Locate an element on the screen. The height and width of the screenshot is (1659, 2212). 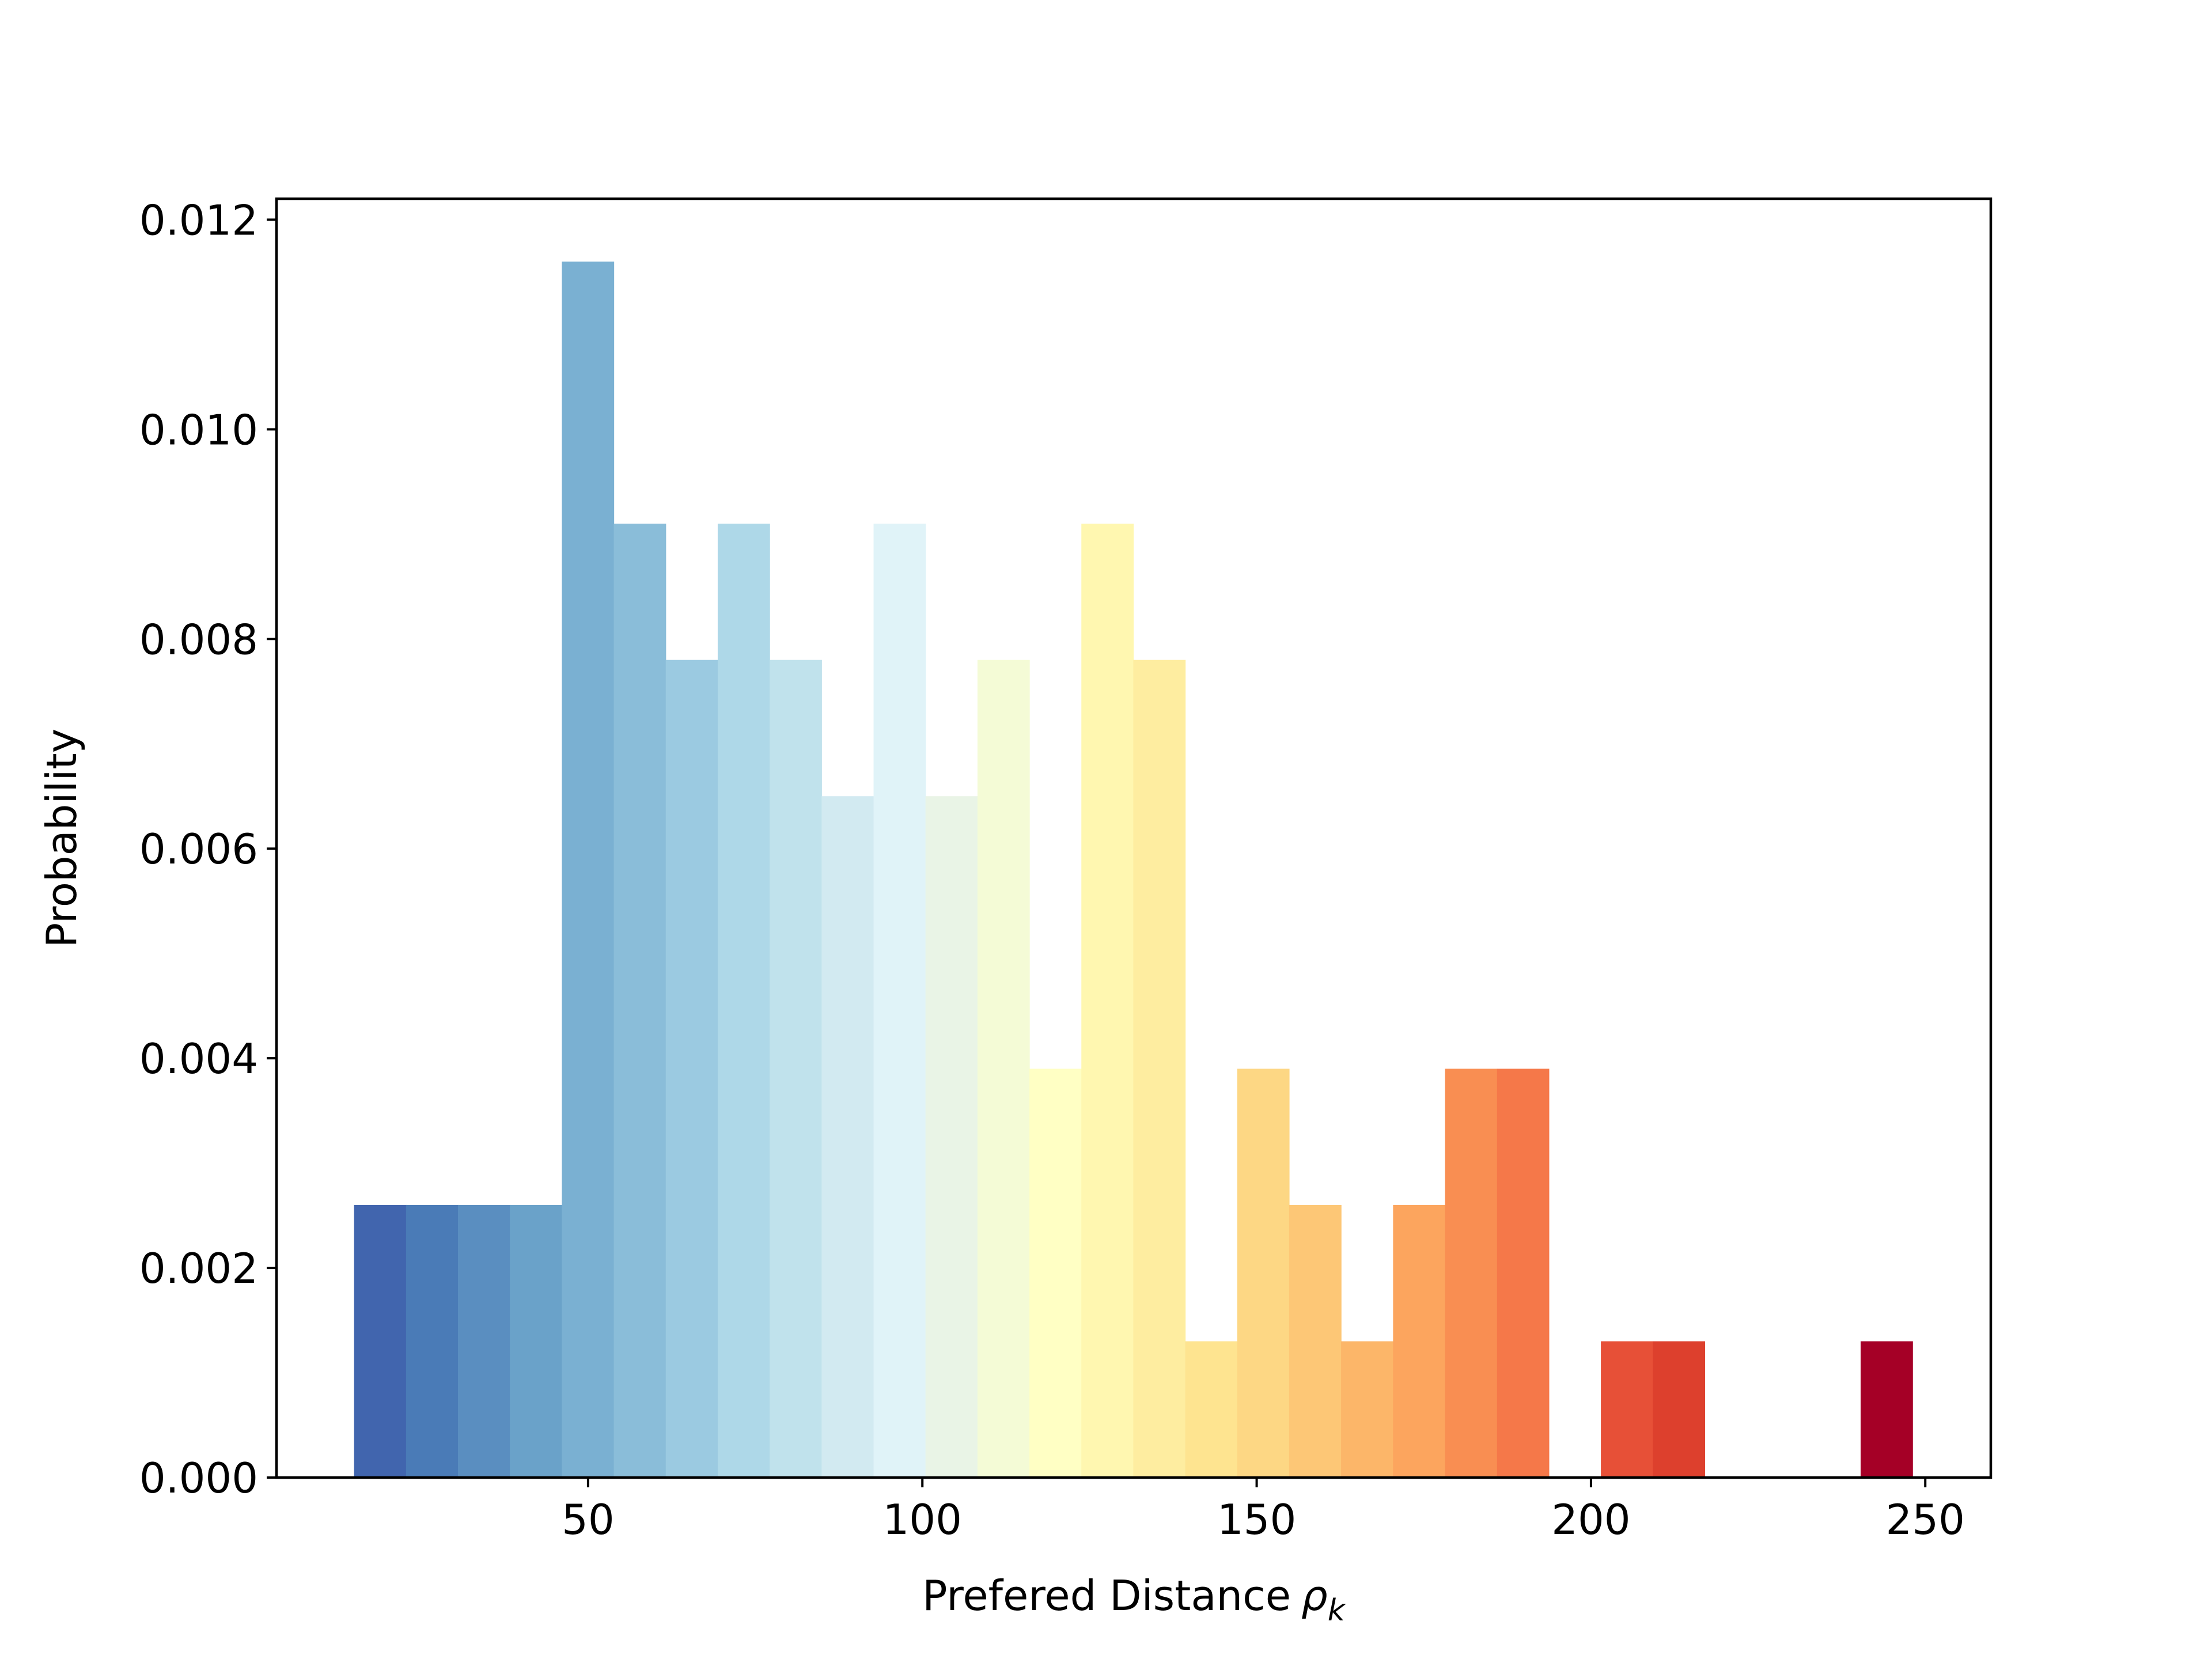
y-tick-label: 0.002 is located at coordinates (198, 1268).